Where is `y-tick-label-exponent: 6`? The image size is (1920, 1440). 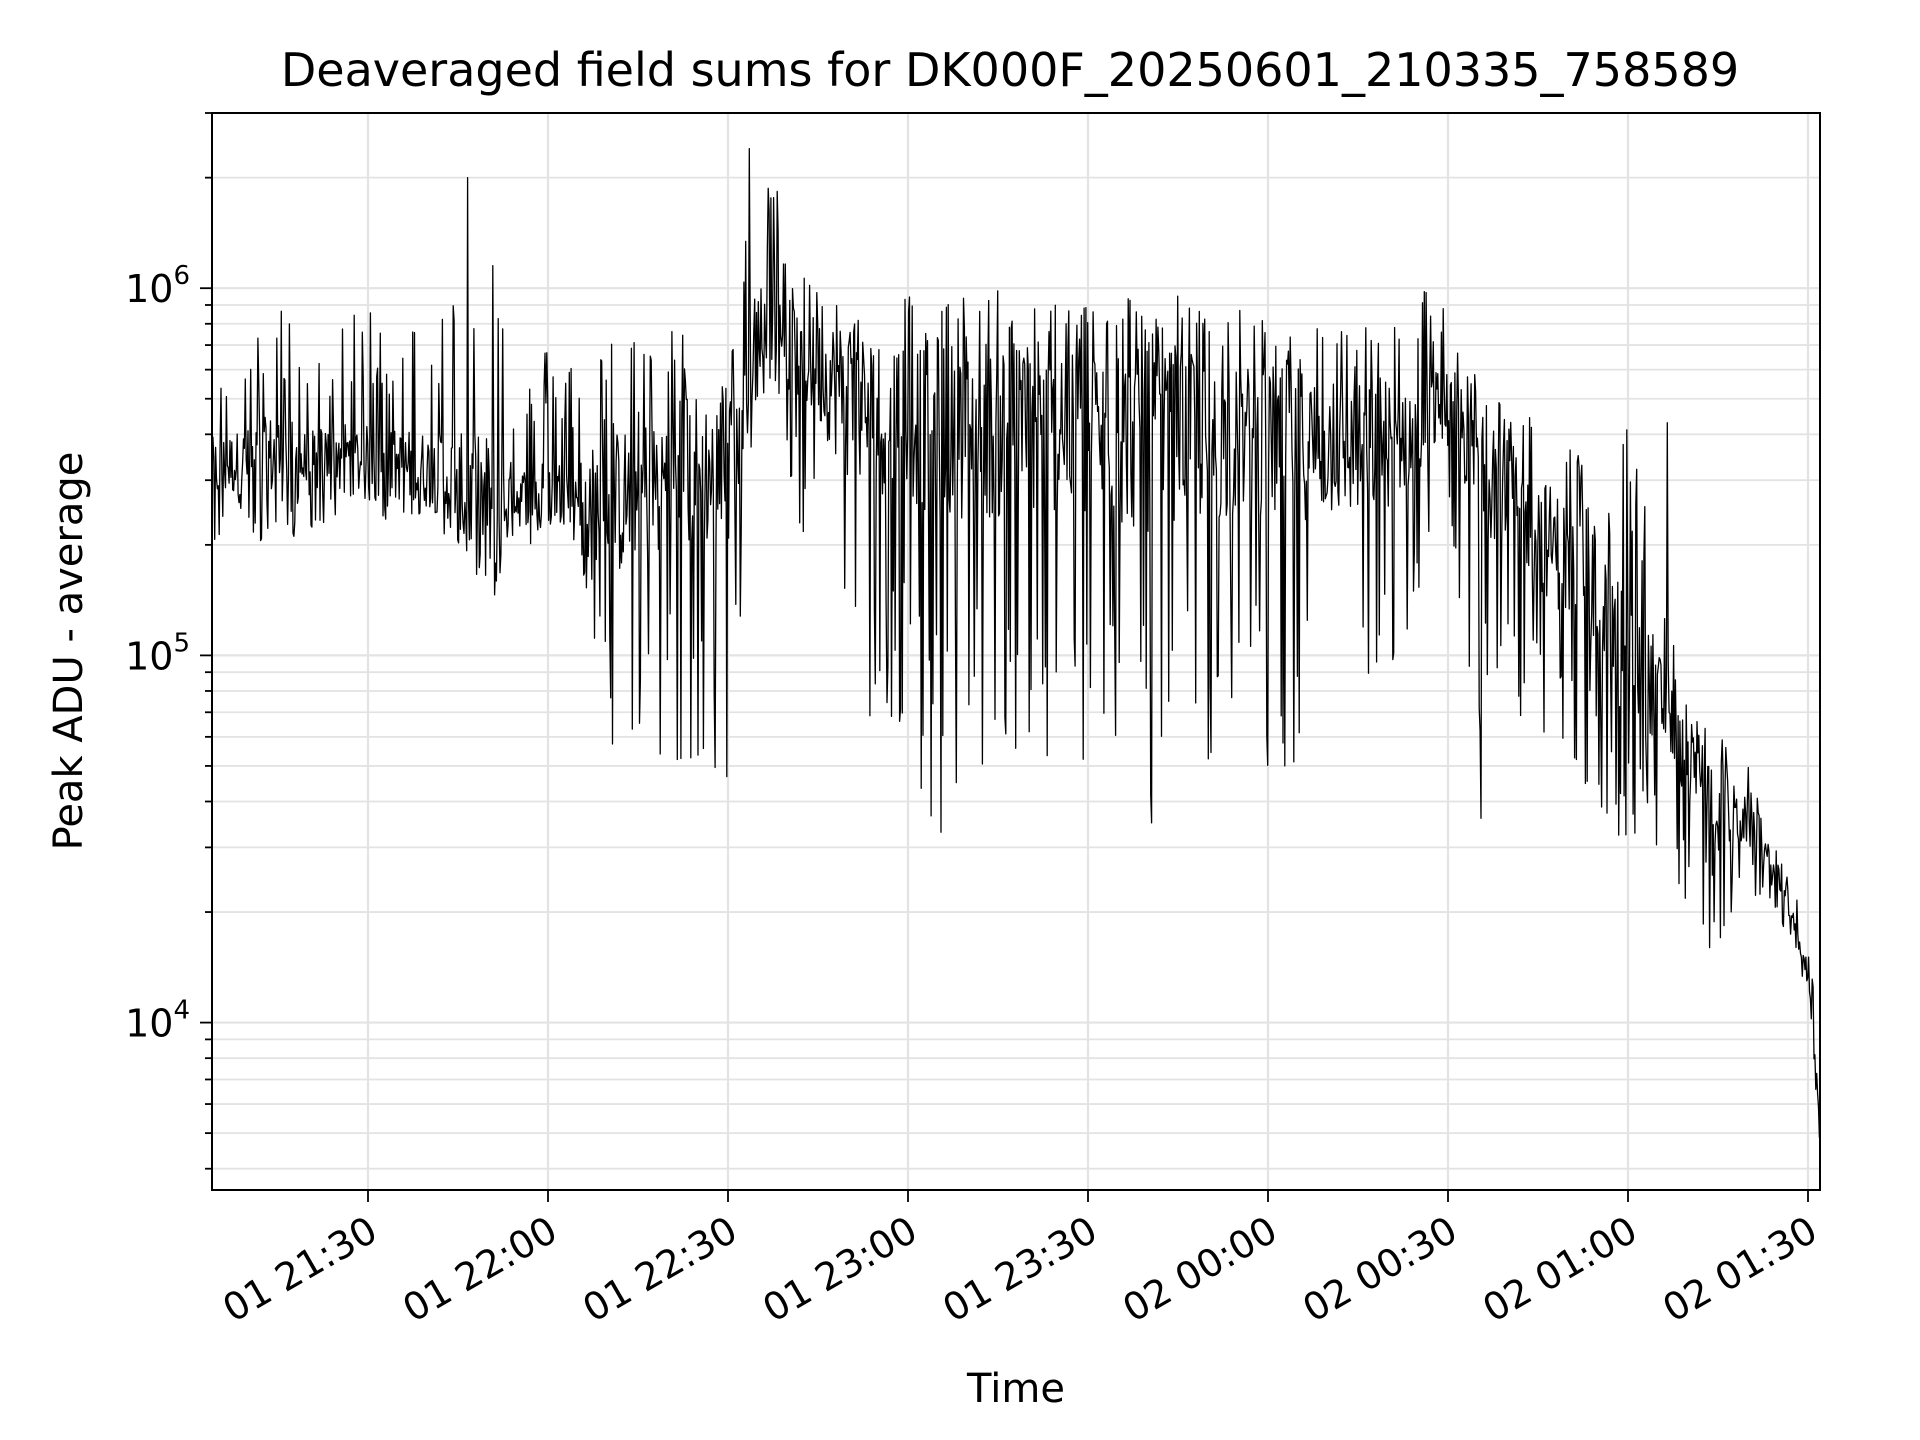
y-tick-label-exponent: 6 is located at coordinates (181, 276).